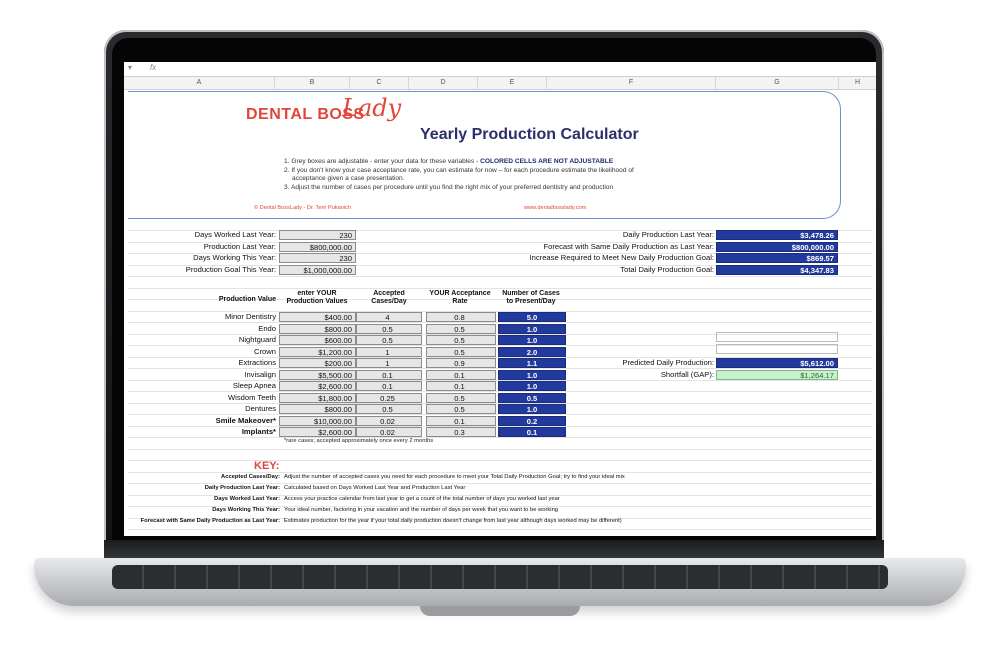  I want to click on procedure-label: Dentures, so click(260, 408).